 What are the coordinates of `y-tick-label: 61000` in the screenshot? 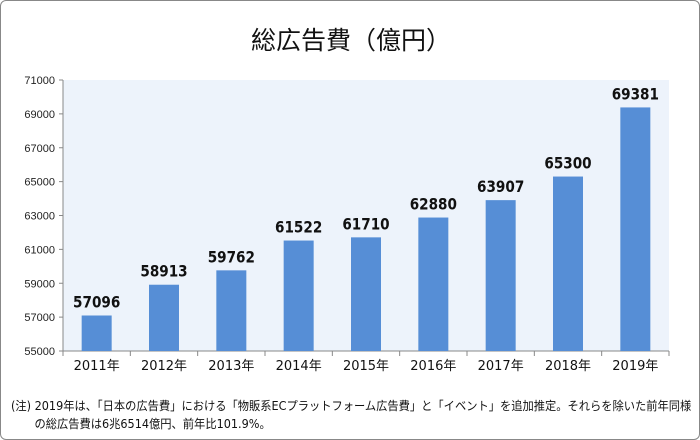 It's located at (39, 250).